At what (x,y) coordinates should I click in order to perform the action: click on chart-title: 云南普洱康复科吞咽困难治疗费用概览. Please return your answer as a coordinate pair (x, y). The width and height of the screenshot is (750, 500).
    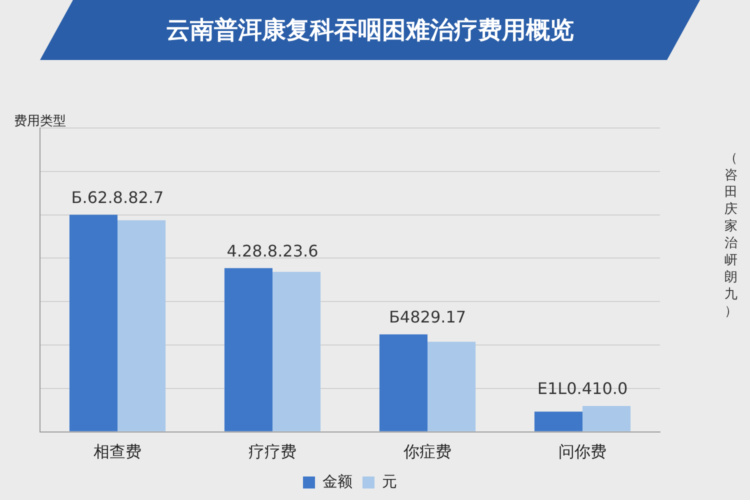
    Looking at the image, I should click on (370, 30).